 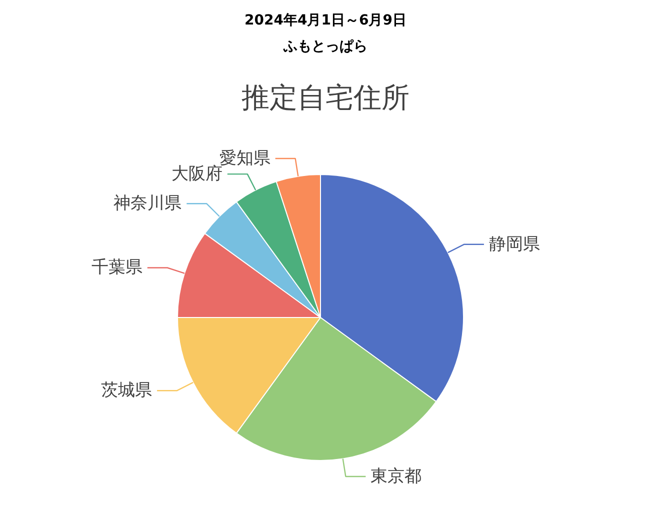 What do you see at coordinates (196, 174) in the screenshot?
I see `slice-label: 大阪府` at bounding box center [196, 174].